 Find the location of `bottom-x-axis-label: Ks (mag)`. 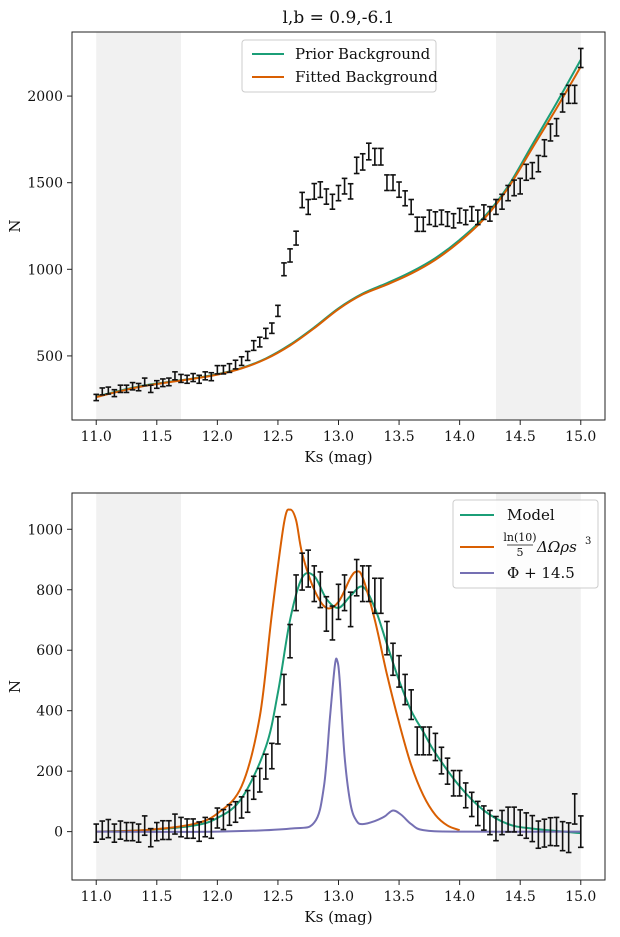

bottom-x-axis-label: Ks (mag) is located at coordinates (338, 917).